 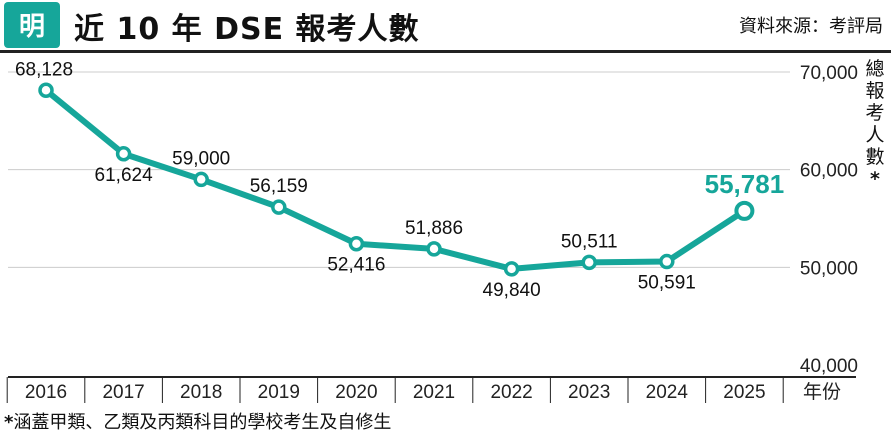 What do you see at coordinates (875, 179) in the screenshot?
I see `y-axis-label-char: *` at bounding box center [875, 179].